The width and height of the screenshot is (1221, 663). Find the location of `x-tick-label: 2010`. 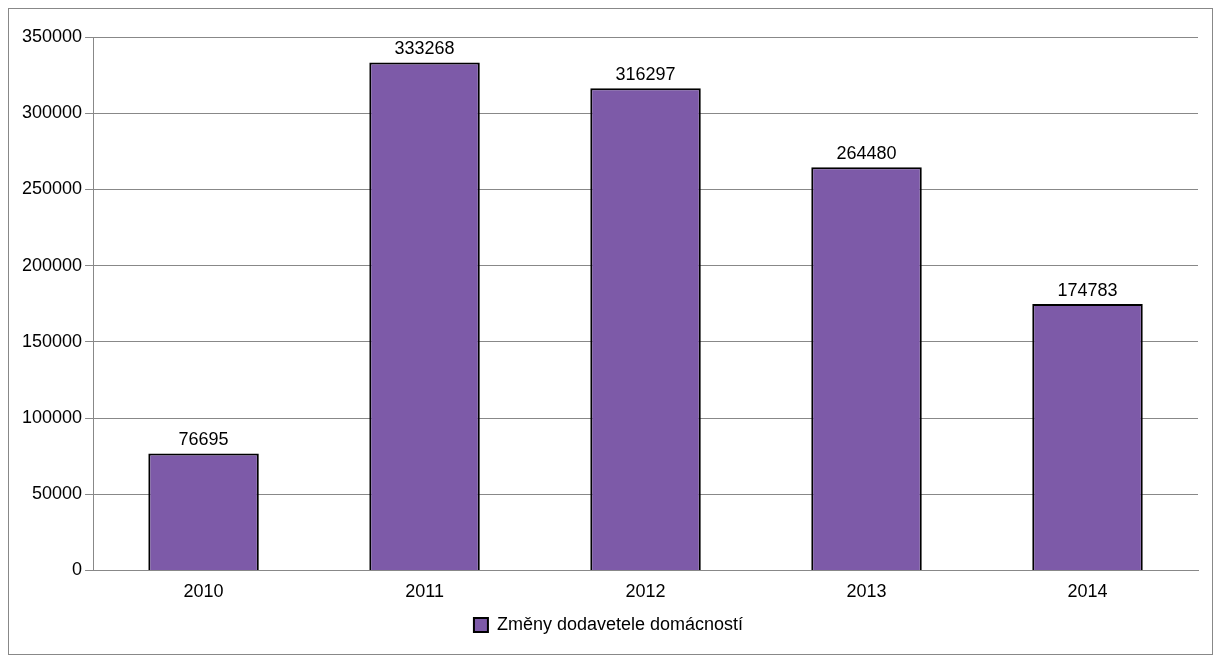

x-tick-label: 2010 is located at coordinates (203, 591).